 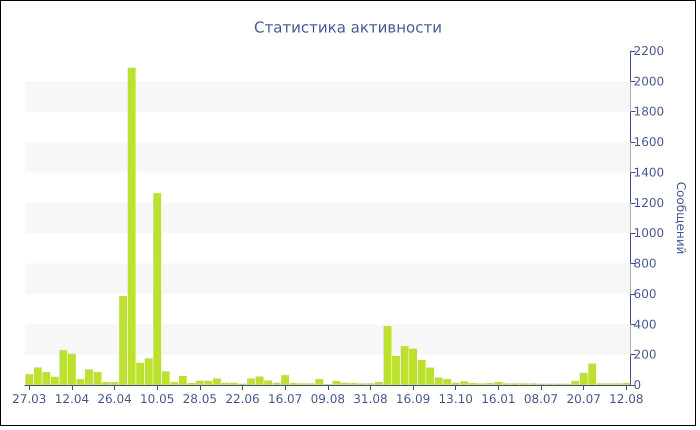 I want to click on x-tick-label: 08.07, so click(x=541, y=399).